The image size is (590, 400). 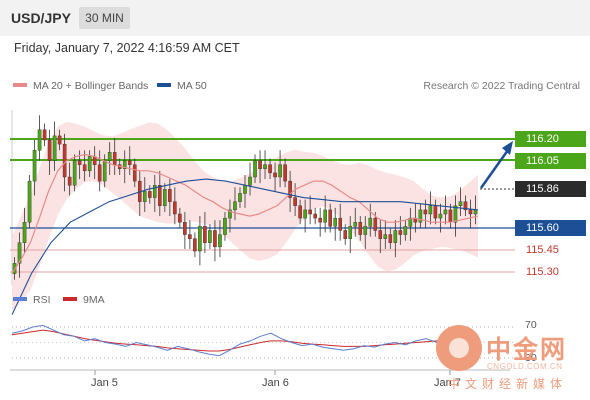 I want to click on timestamp: Friday, January 7, 2022 4:16:59 AM CET, so click(x=127, y=48).